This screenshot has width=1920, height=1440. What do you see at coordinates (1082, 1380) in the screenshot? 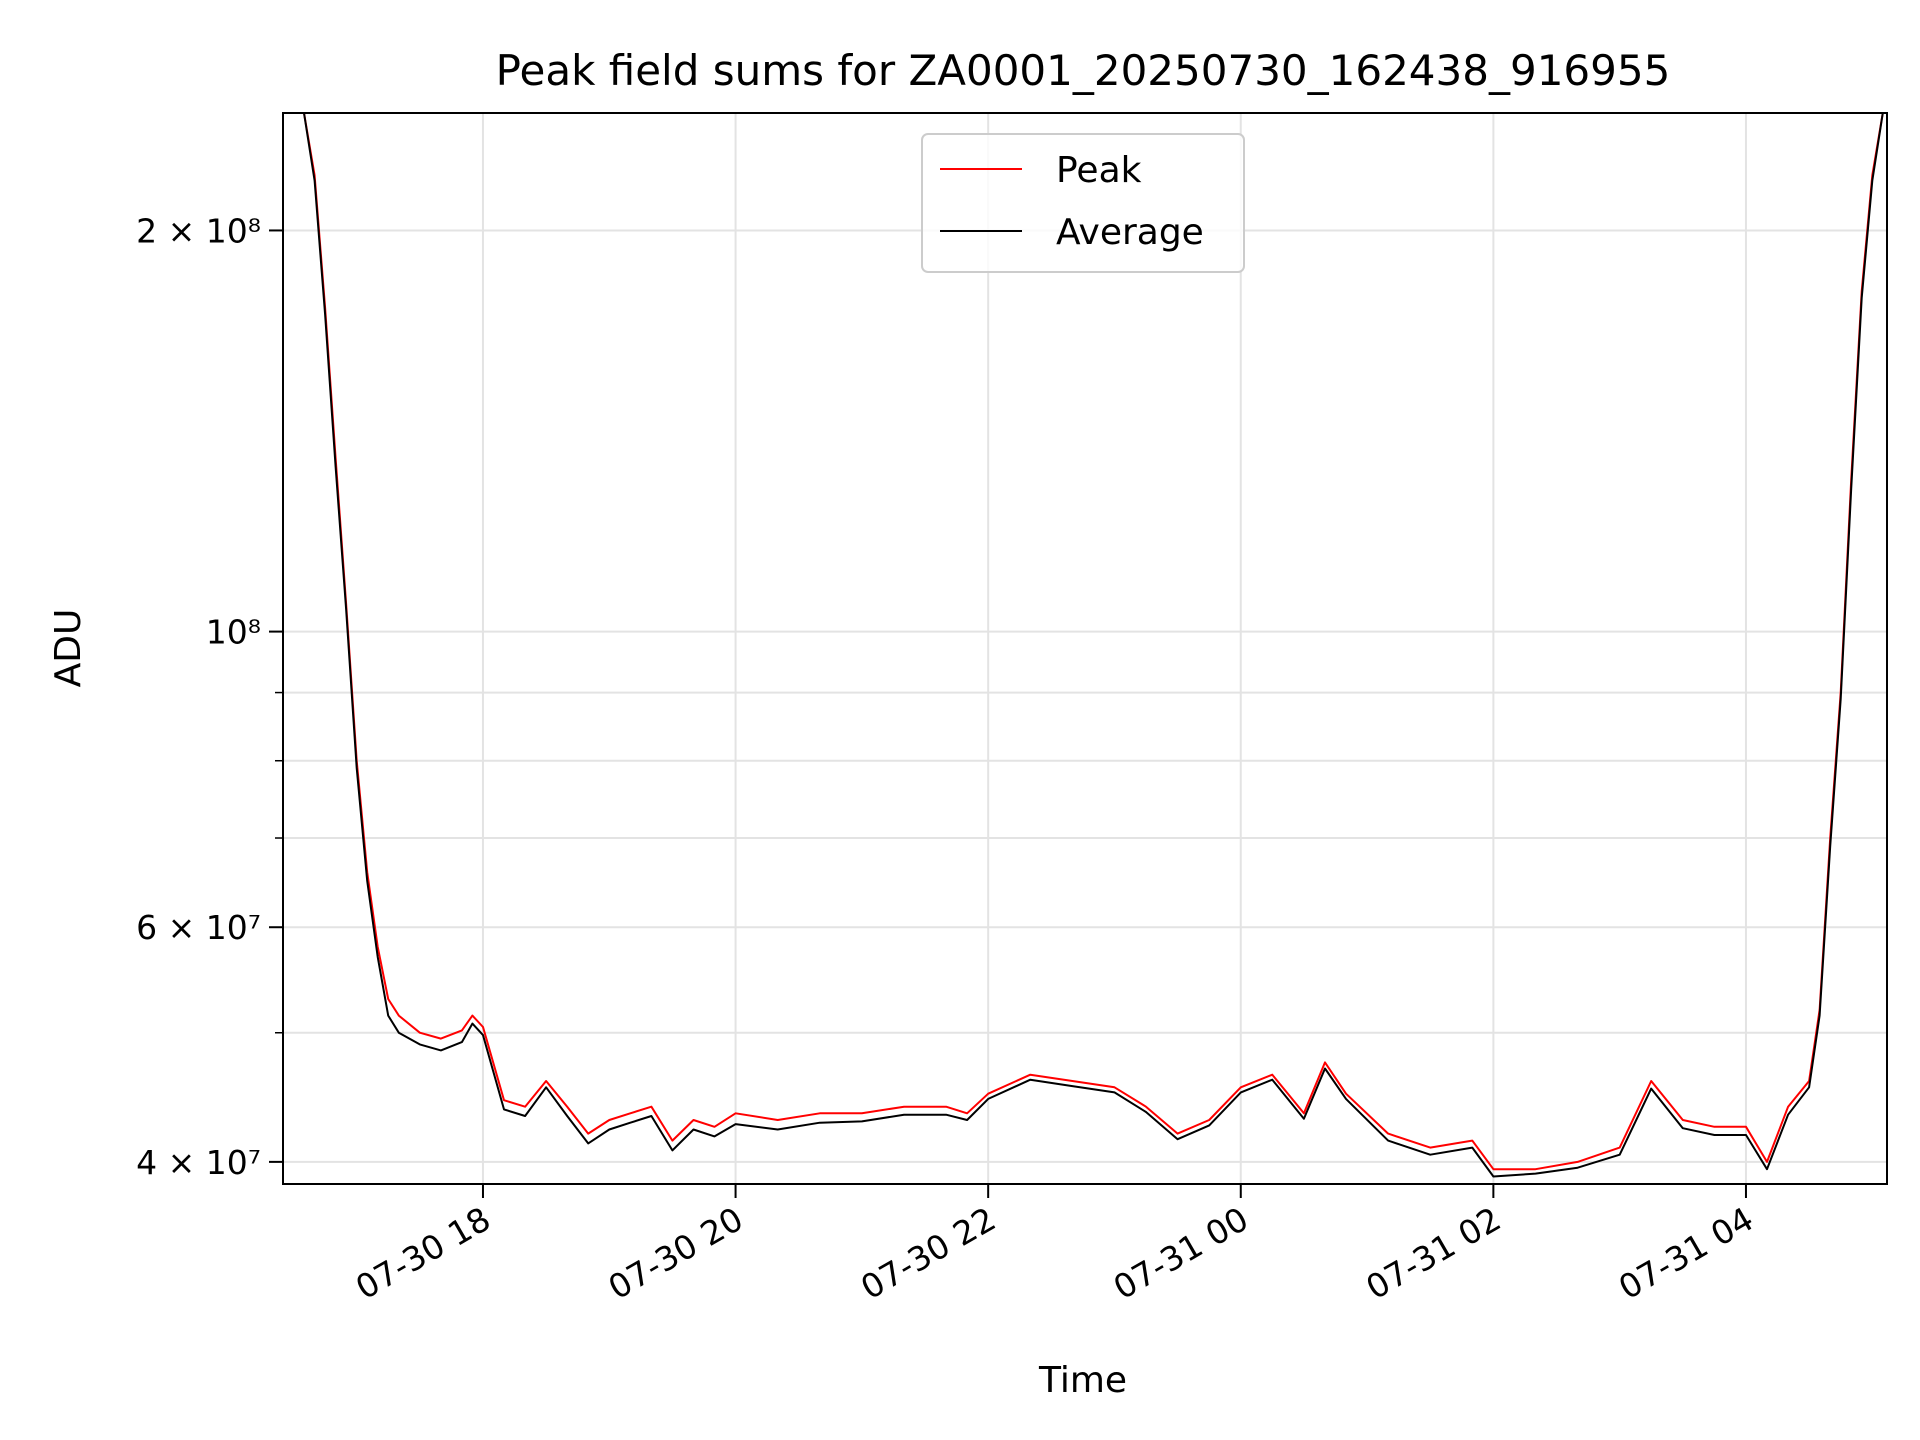
I see `x-axis-label: Time` at bounding box center [1082, 1380].